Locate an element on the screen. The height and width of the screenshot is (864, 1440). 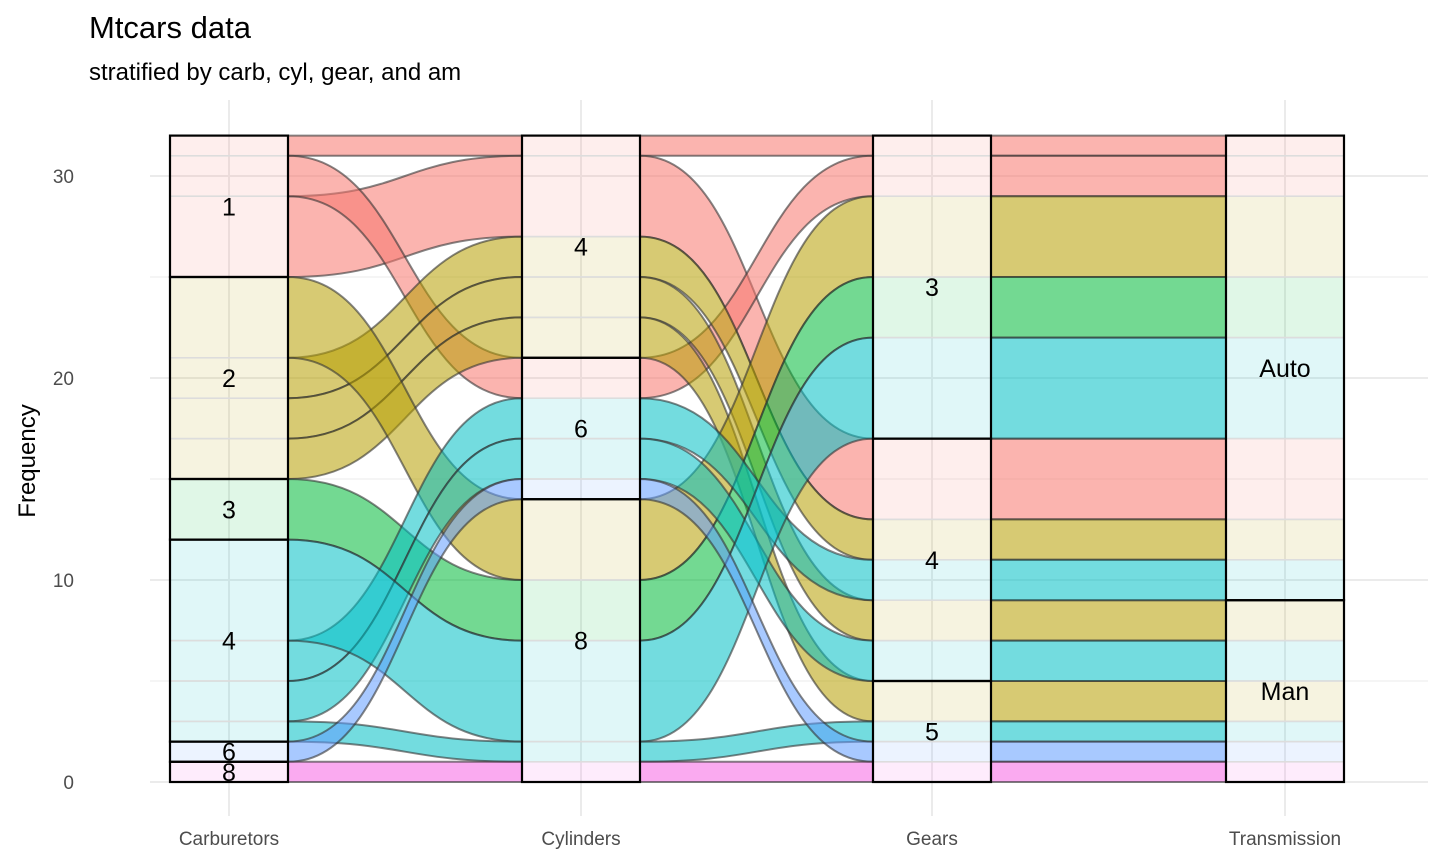
chart-title: Mtcars data is located at coordinates (170, 27).